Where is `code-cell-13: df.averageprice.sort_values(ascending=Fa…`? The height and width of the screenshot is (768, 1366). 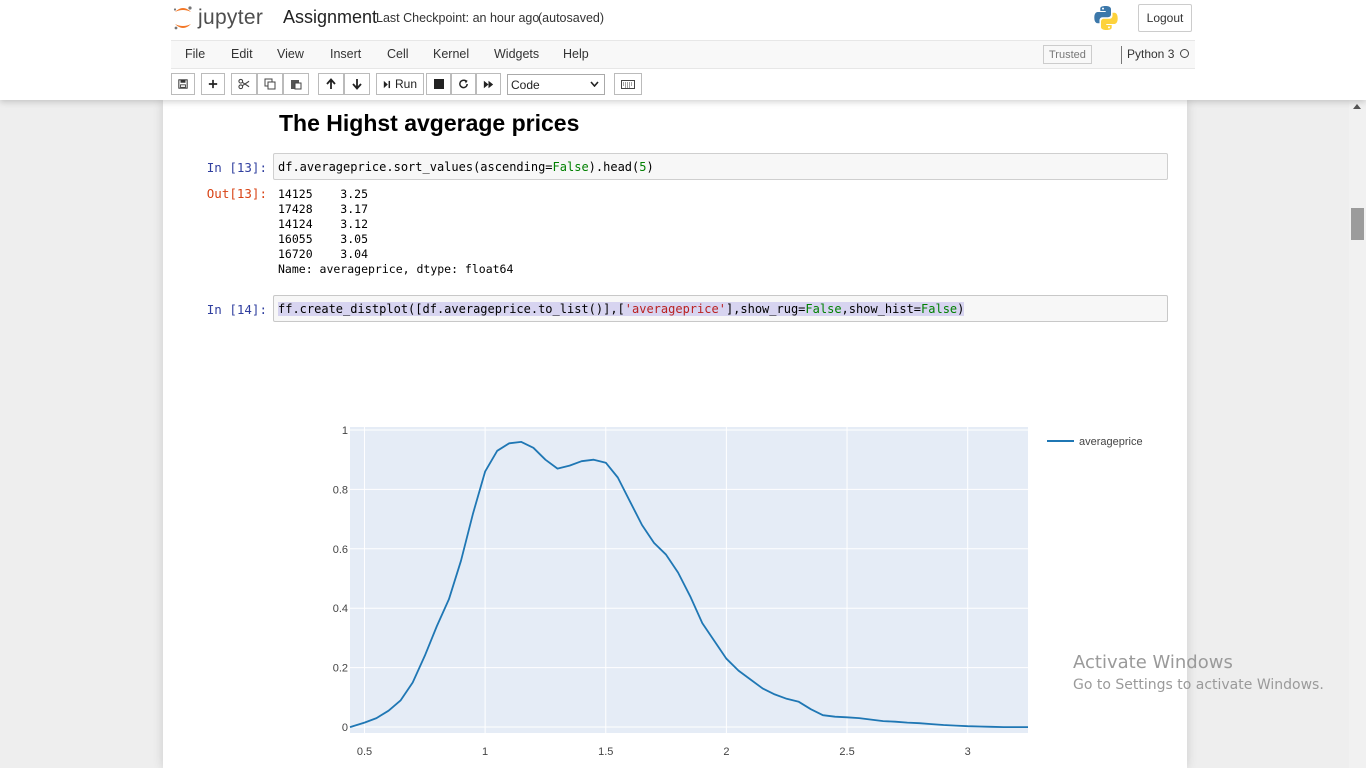
code-cell-13: df.averageprice.sort_values(ascending=Fa… is located at coordinates (720, 166).